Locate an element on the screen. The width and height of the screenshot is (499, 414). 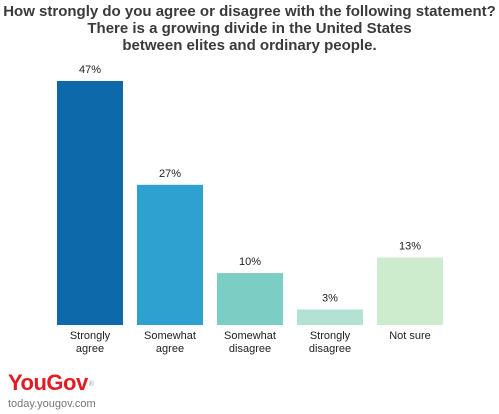
yougov-logo: YouGov ® is located at coordinates (52, 384).